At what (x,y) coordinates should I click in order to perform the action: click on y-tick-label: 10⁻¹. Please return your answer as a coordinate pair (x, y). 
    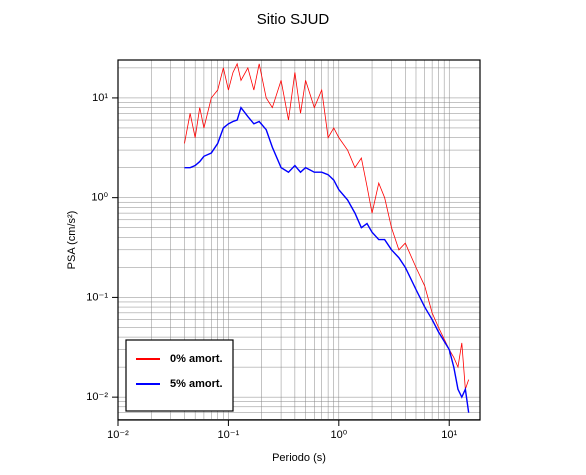
    Looking at the image, I should click on (97, 297).